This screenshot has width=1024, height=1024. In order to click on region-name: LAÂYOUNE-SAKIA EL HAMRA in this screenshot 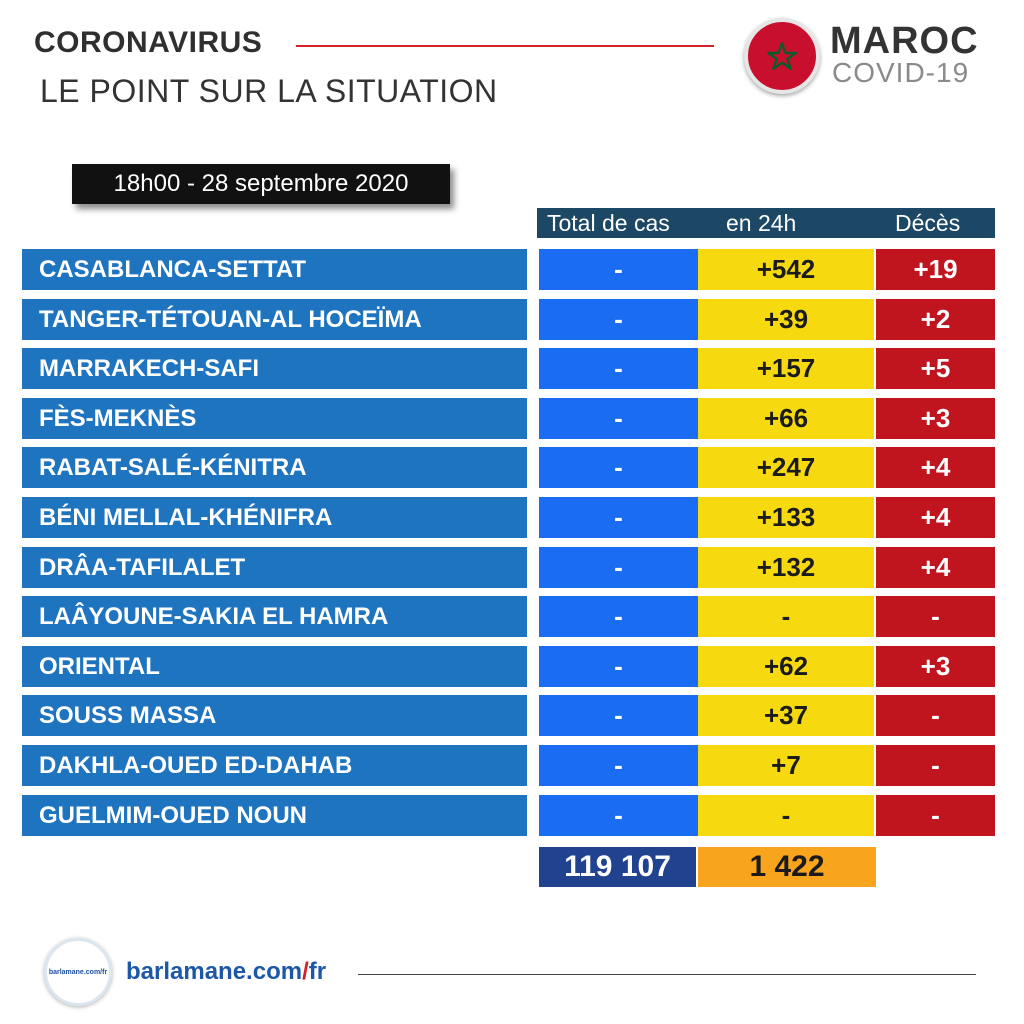, I will do `click(274, 616)`.